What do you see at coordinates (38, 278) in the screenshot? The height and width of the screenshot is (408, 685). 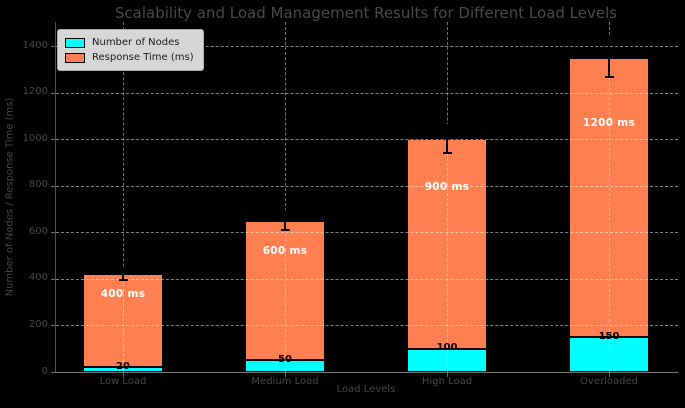 I see `y-tick-label: 400` at bounding box center [38, 278].